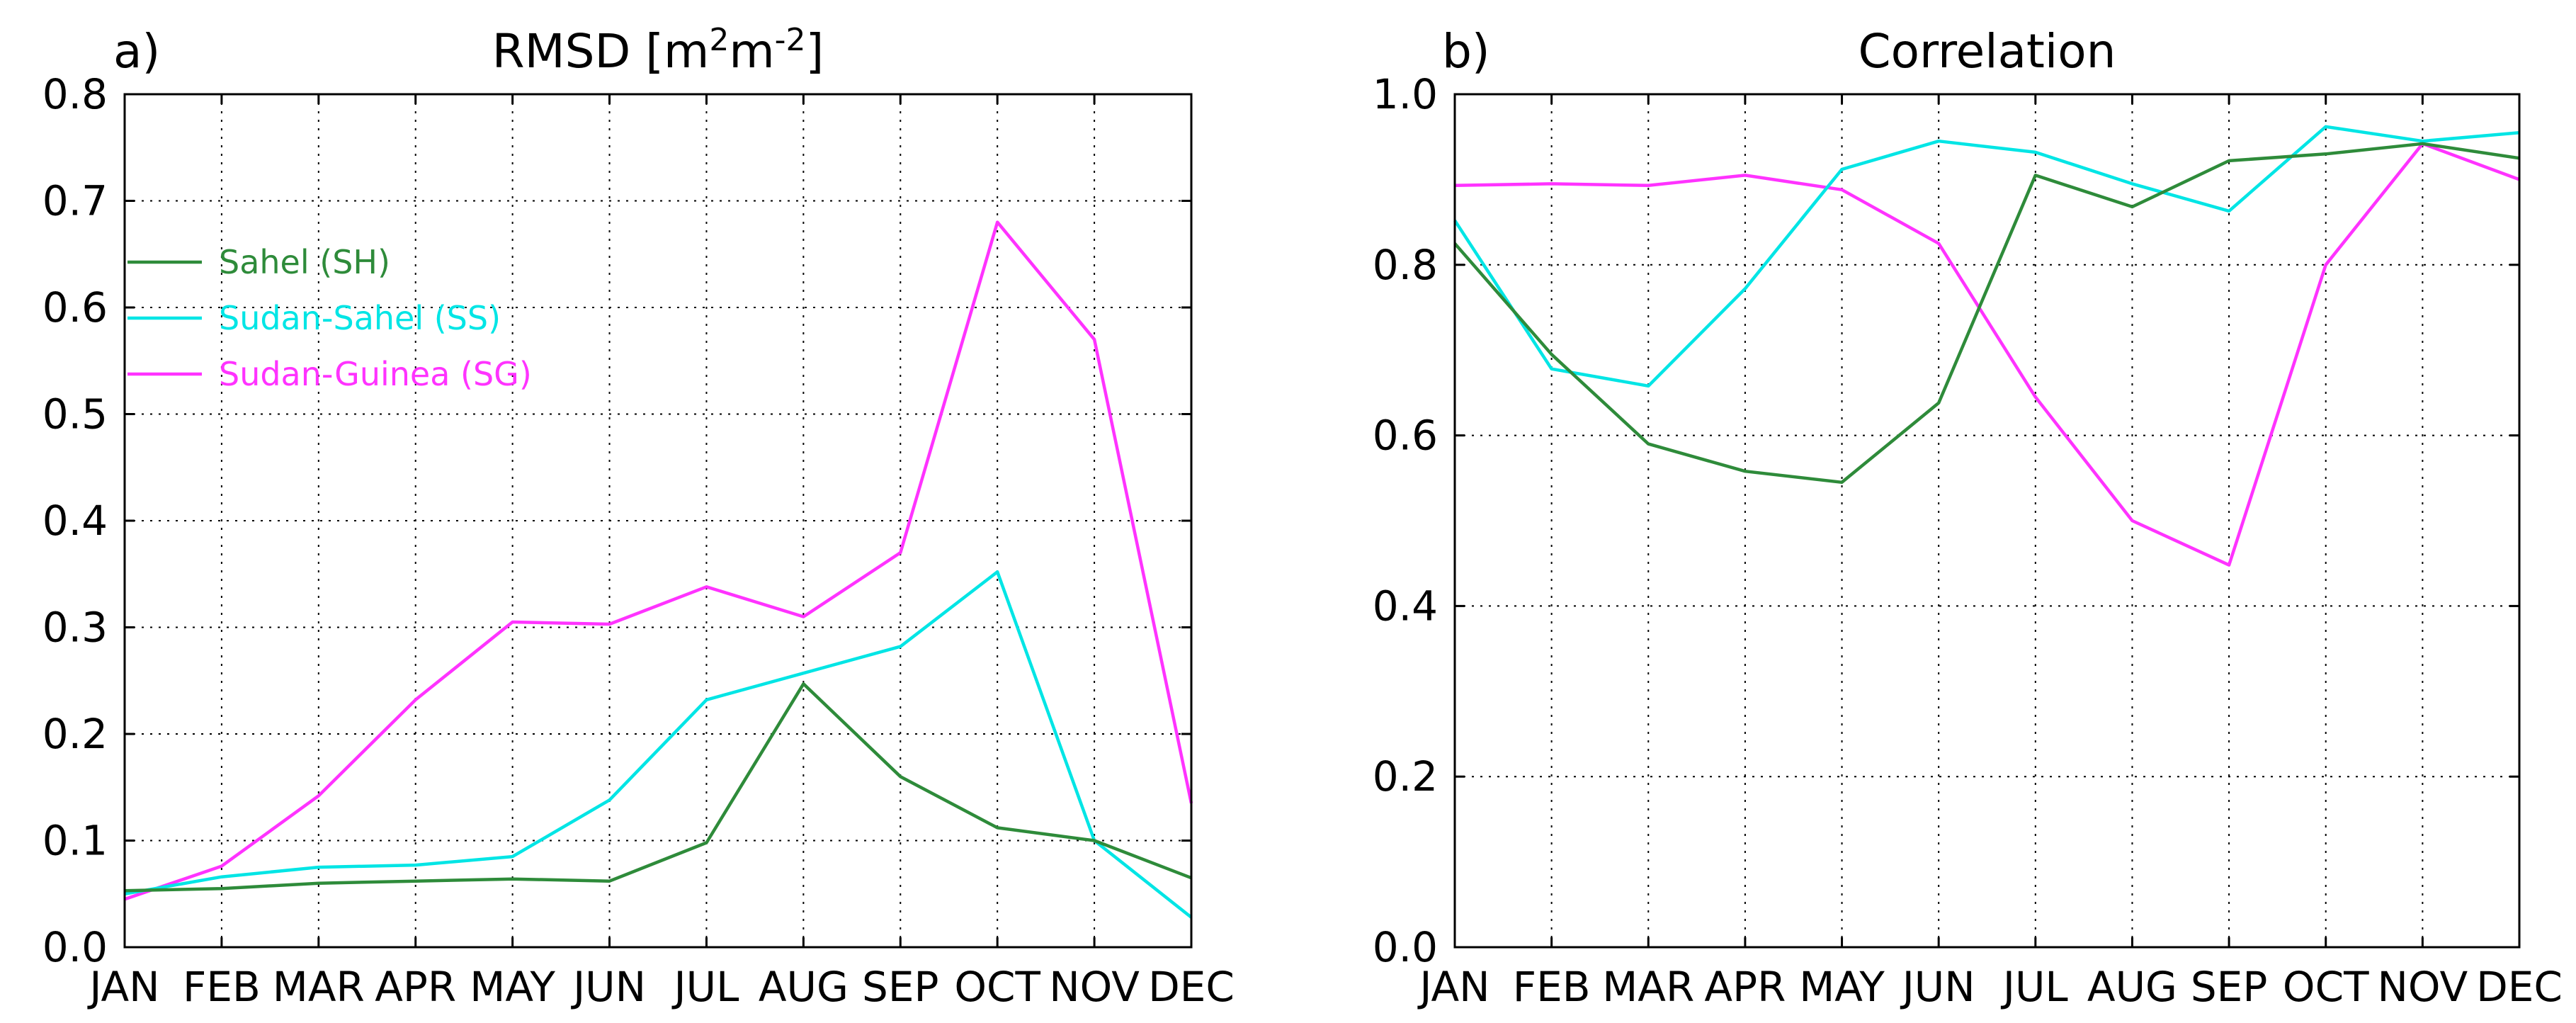  Describe the element at coordinates (1552, 987) in the screenshot. I see `correlation-x-tick-label: FEB` at that location.